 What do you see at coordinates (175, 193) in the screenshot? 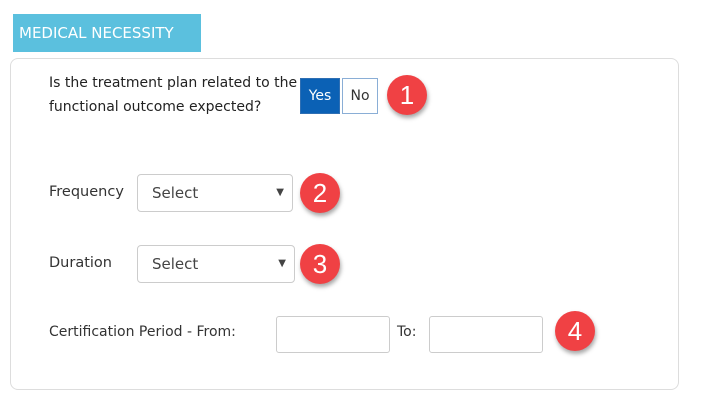
I see `frequency-value: Select` at bounding box center [175, 193].